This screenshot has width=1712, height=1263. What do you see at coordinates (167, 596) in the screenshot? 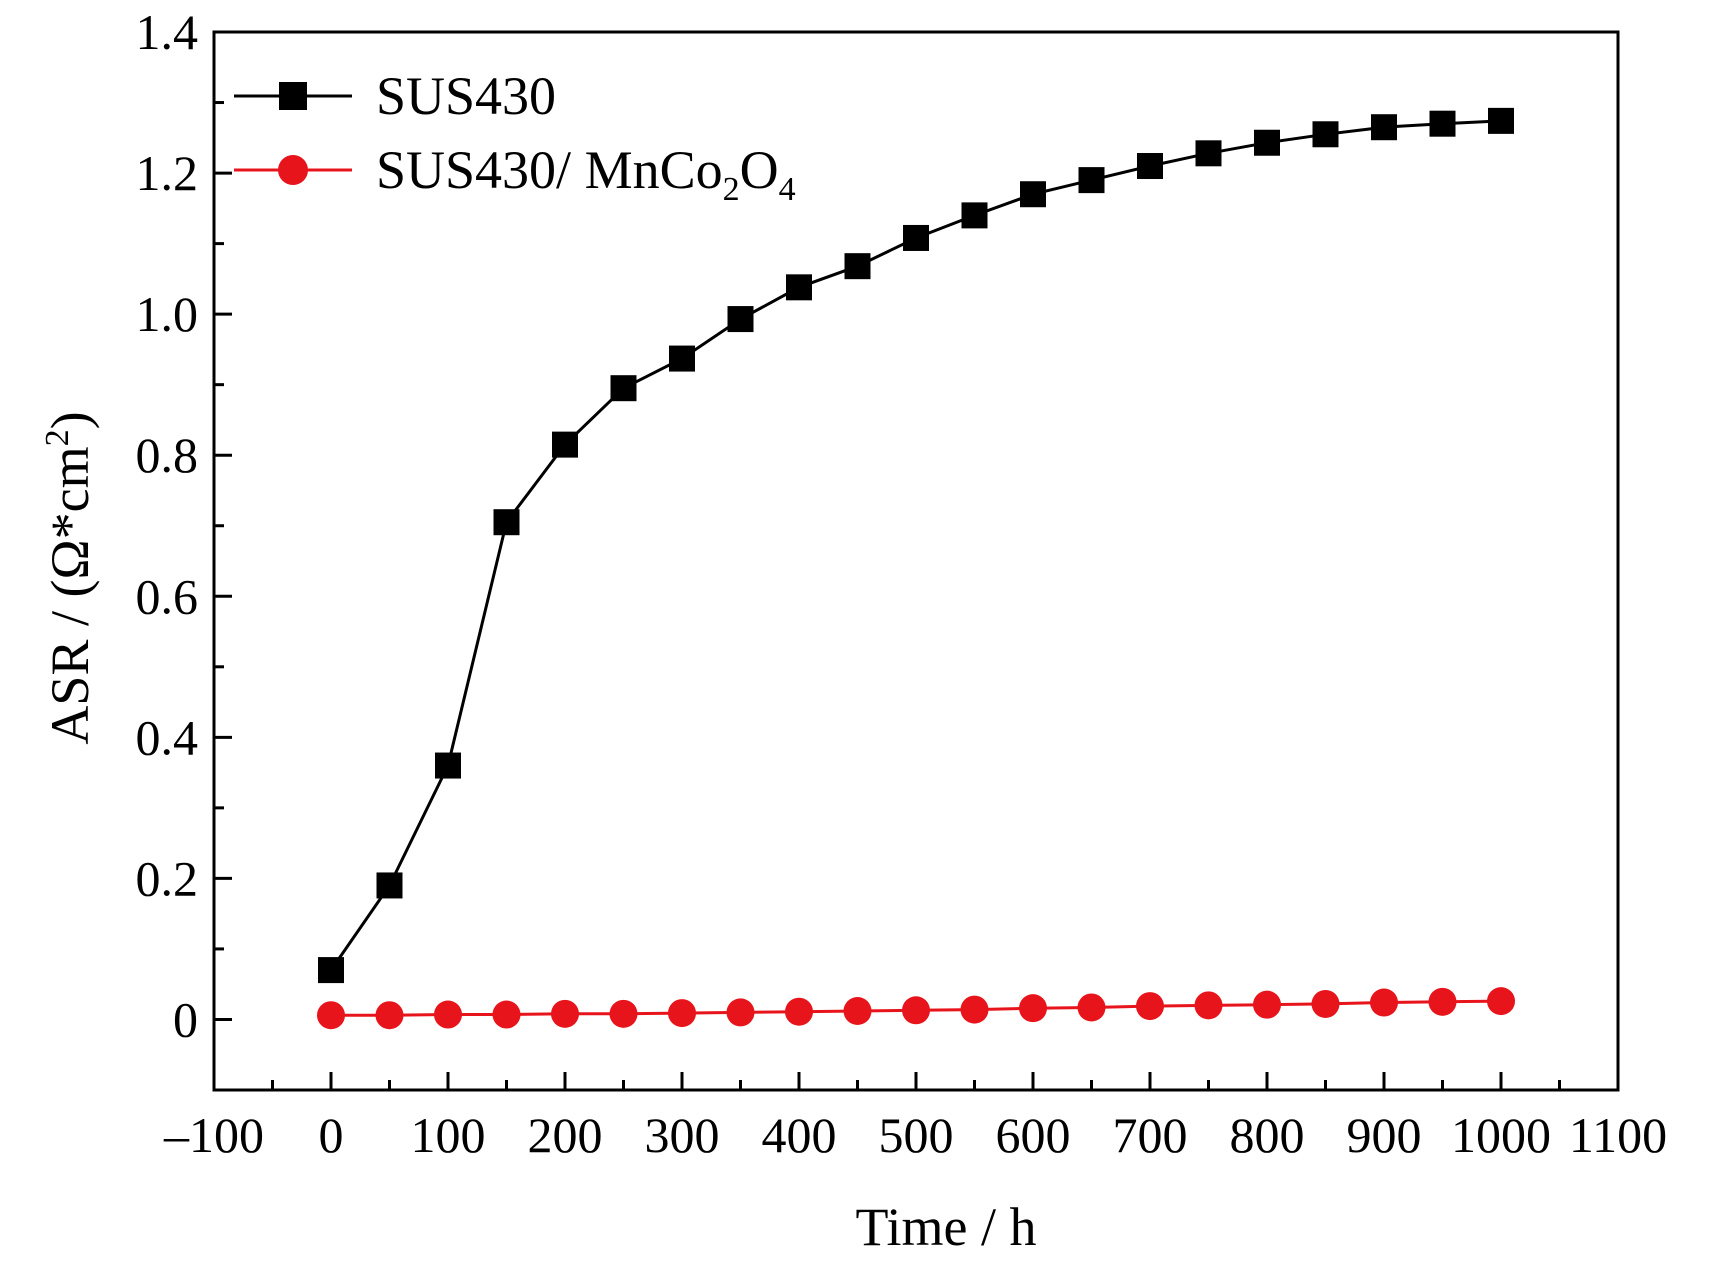
I see `y-tick-label: 0.6` at bounding box center [167, 596].